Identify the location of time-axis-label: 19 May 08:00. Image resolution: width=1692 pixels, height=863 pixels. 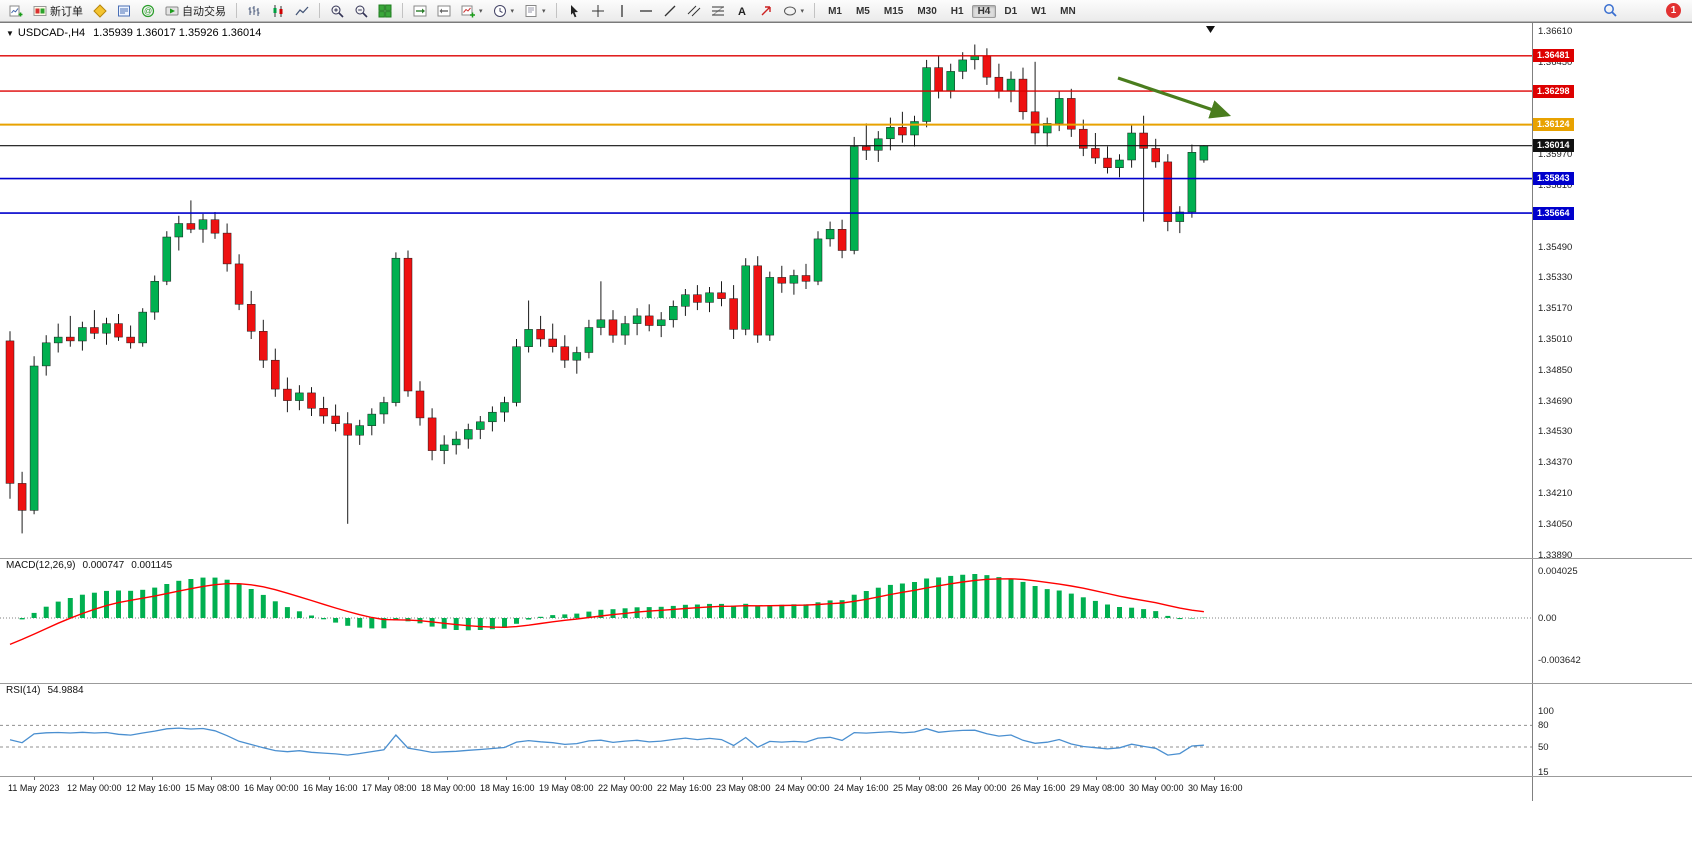
(566, 788).